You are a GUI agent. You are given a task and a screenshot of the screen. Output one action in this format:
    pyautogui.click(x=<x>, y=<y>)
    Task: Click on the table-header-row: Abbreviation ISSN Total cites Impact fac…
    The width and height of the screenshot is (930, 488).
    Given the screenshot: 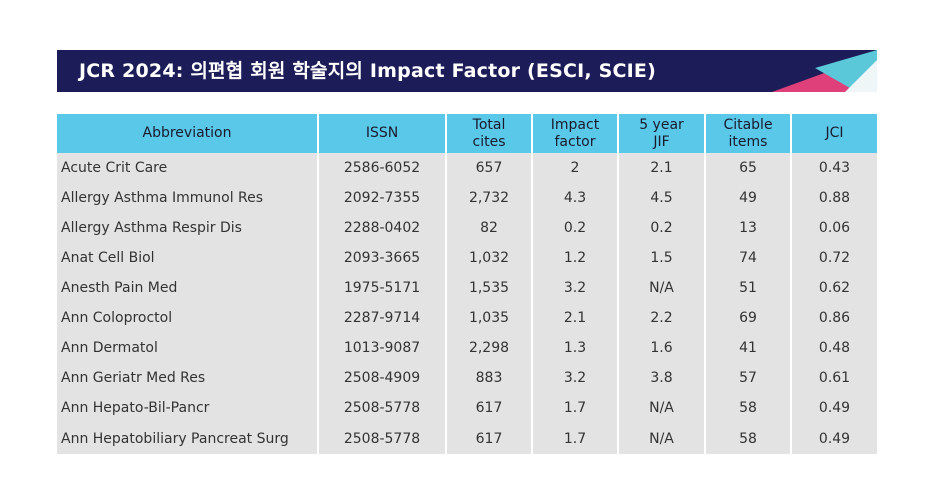 What is the action you would take?
    pyautogui.click(x=467, y=133)
    